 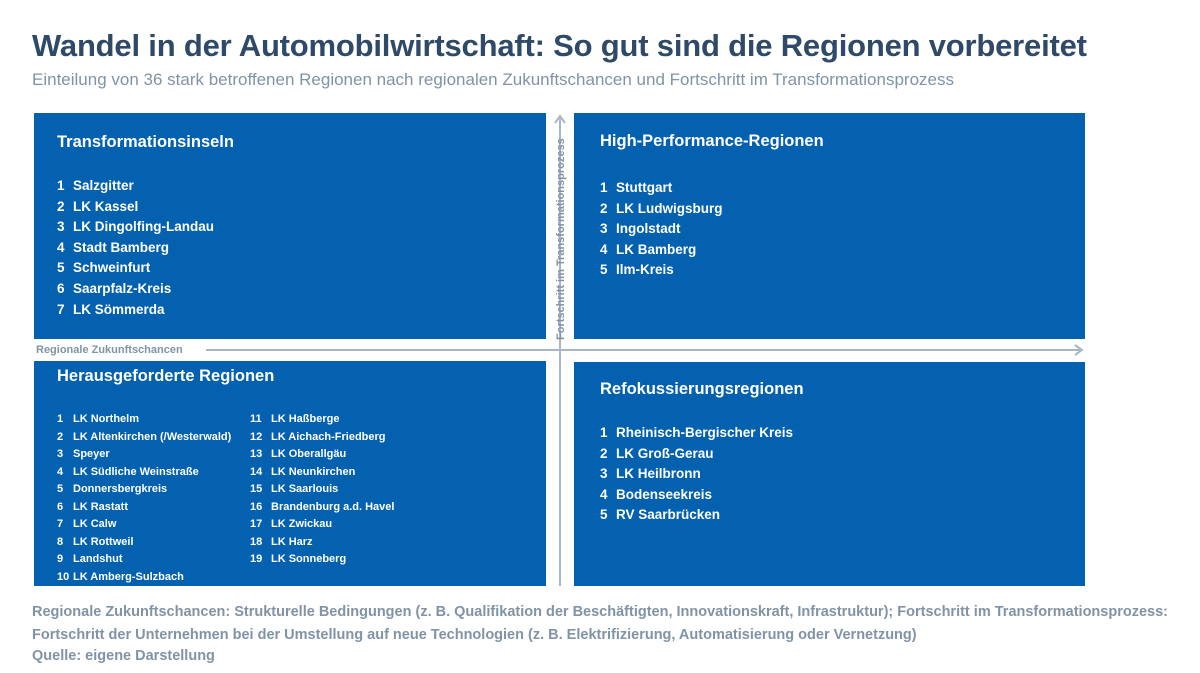 I want to click on list-item: 3 Ingolstadt, so click(x=661, y=229).